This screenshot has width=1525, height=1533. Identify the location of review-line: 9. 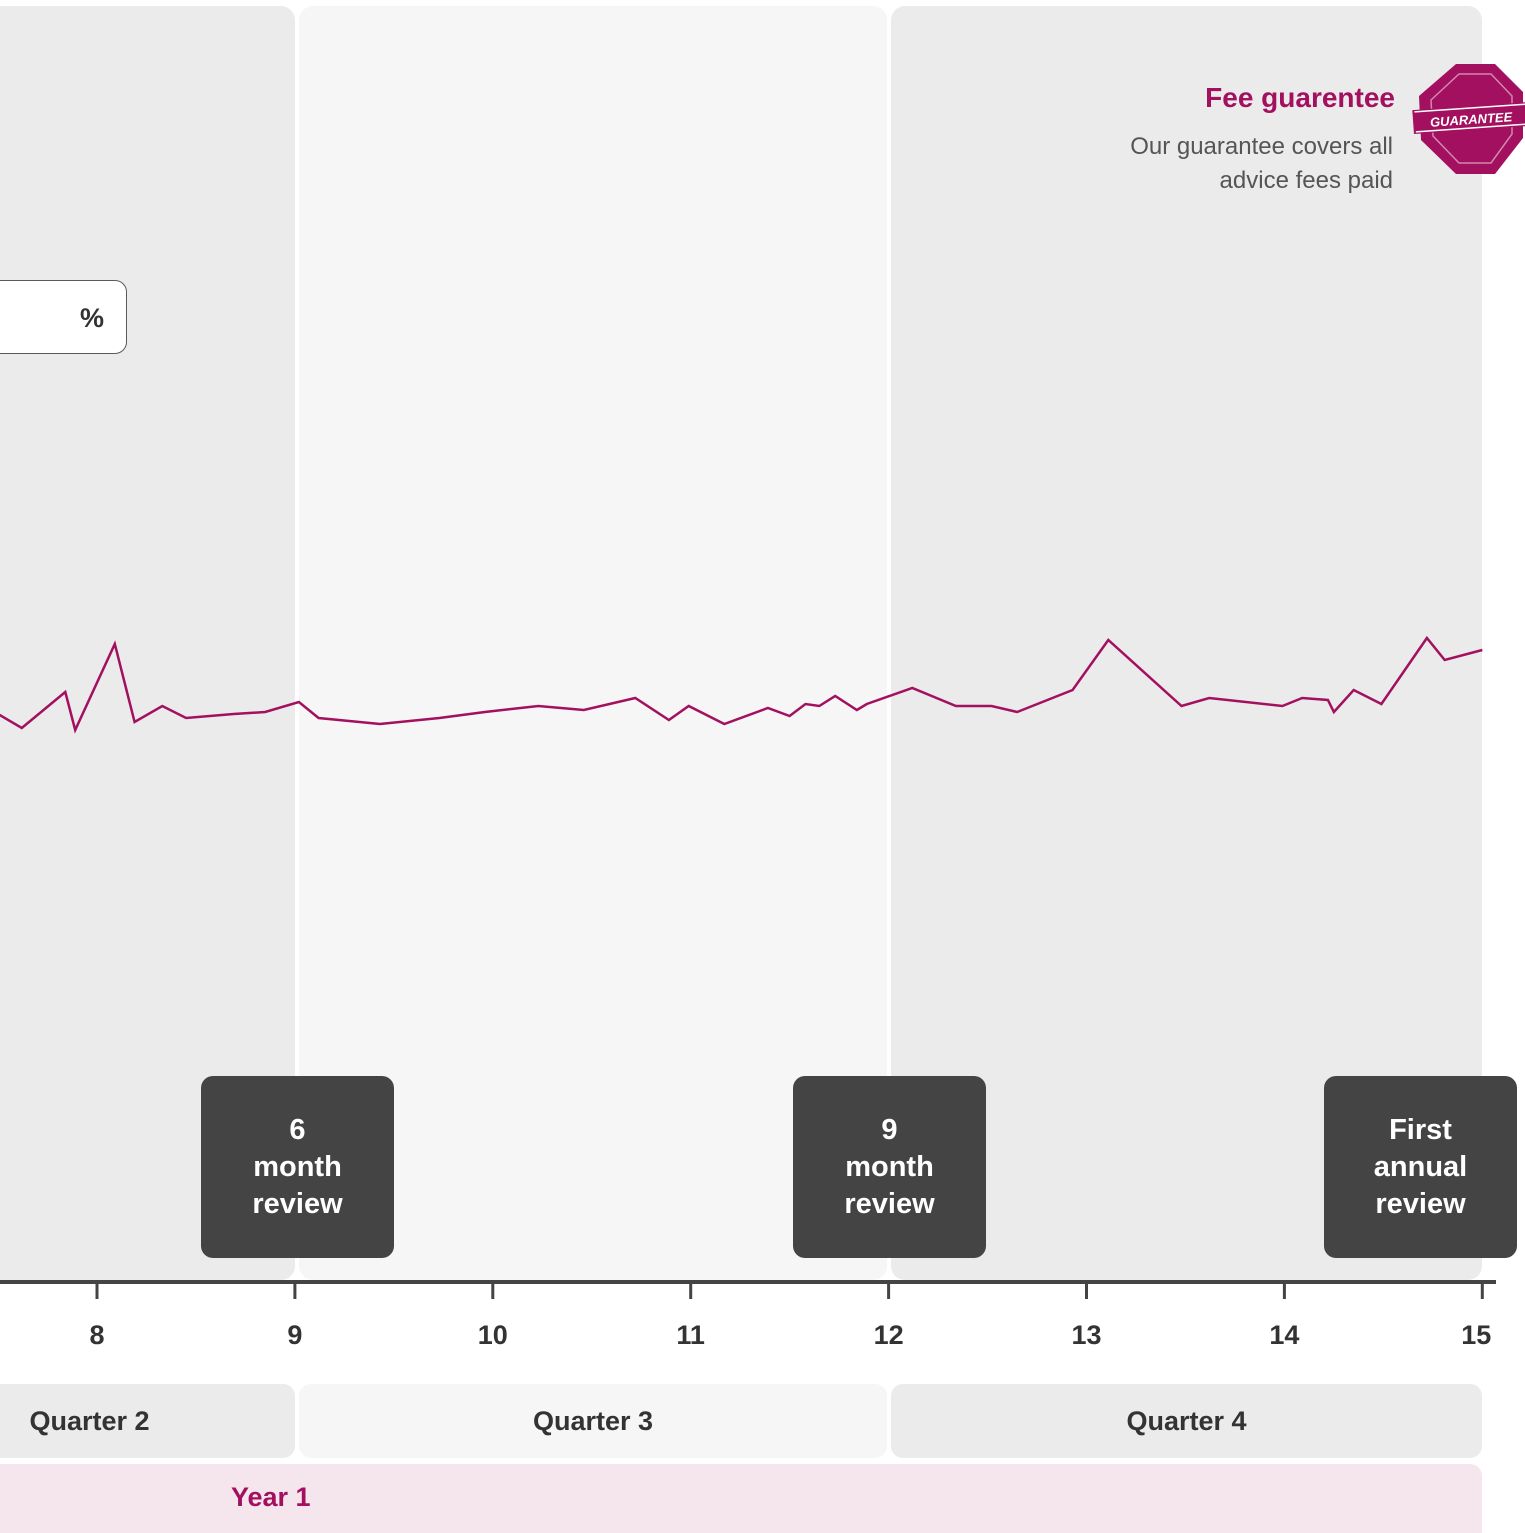
(889, 1129).